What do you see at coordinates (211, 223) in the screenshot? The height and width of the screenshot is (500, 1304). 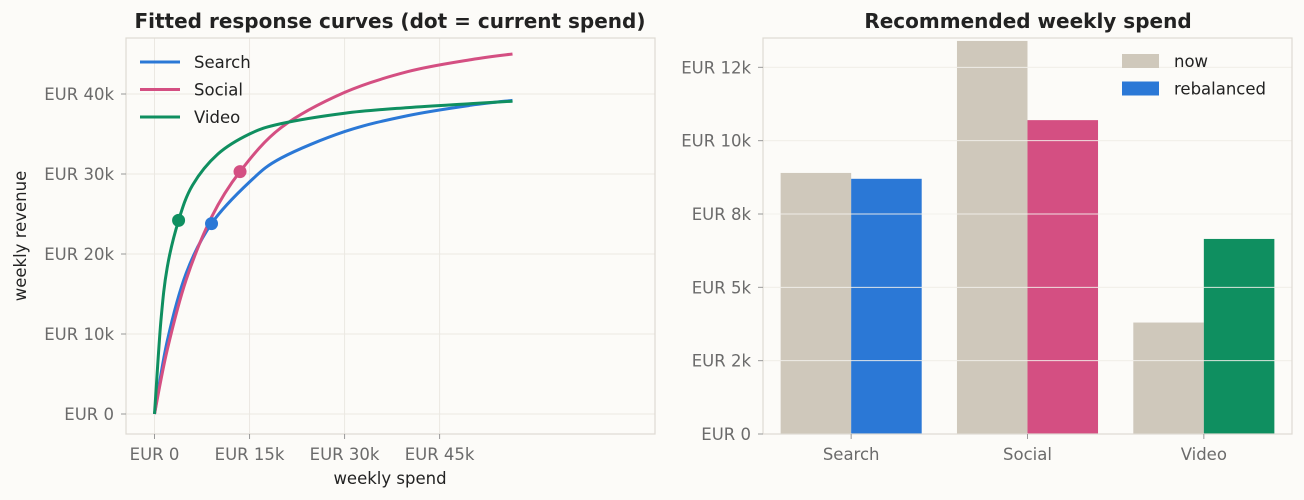 I see `current-spend-dot-search` at bounding box center [211, 223].